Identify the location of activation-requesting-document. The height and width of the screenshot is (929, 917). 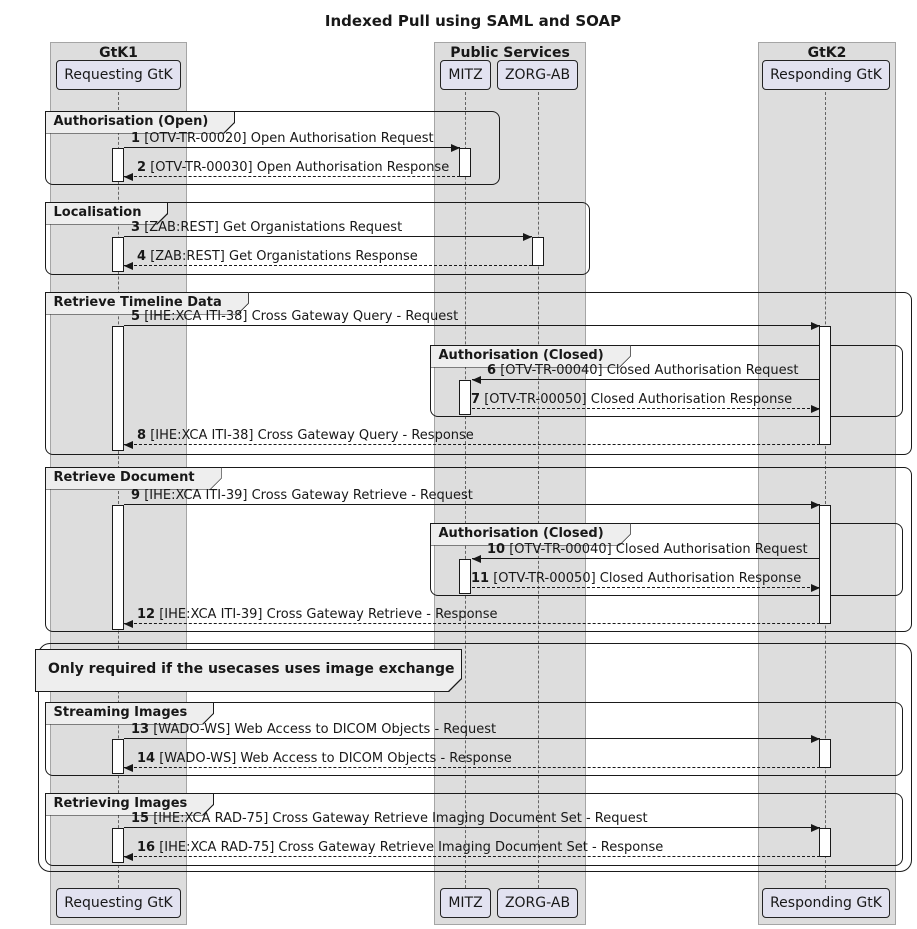
(118, 567).